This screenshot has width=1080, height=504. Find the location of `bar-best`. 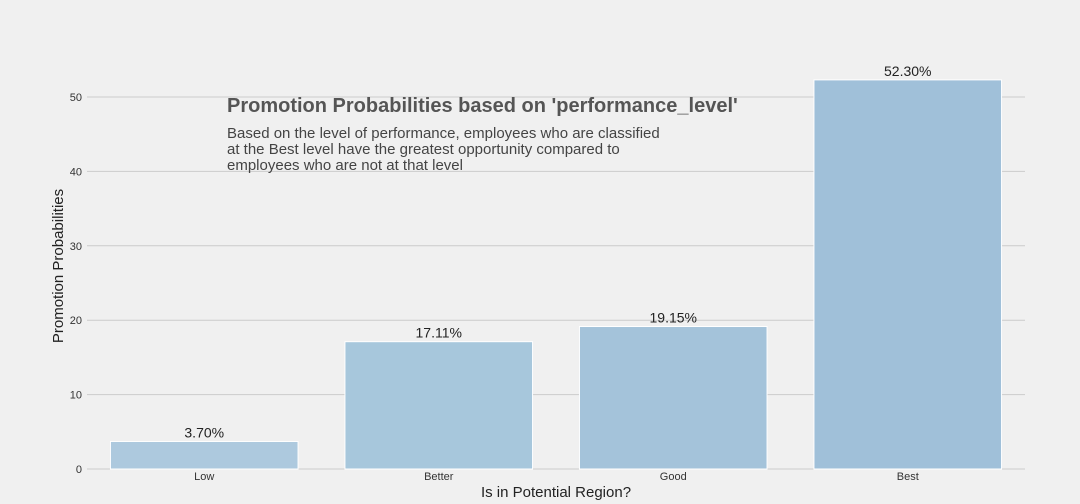

bar-best is located at coordinates (908, 274).